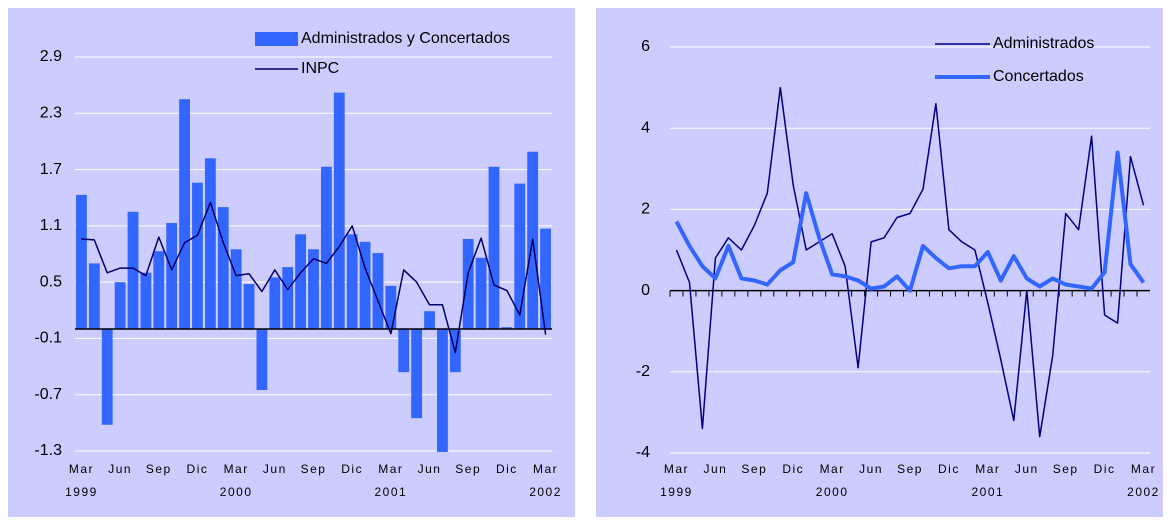 Image resolution: width=1170 pixels, height=525 pixels. What do you see at coordinates (48, 394) in the screenshot?
I see `y-tick-label: -0.7` at bounding box center [48, 394].